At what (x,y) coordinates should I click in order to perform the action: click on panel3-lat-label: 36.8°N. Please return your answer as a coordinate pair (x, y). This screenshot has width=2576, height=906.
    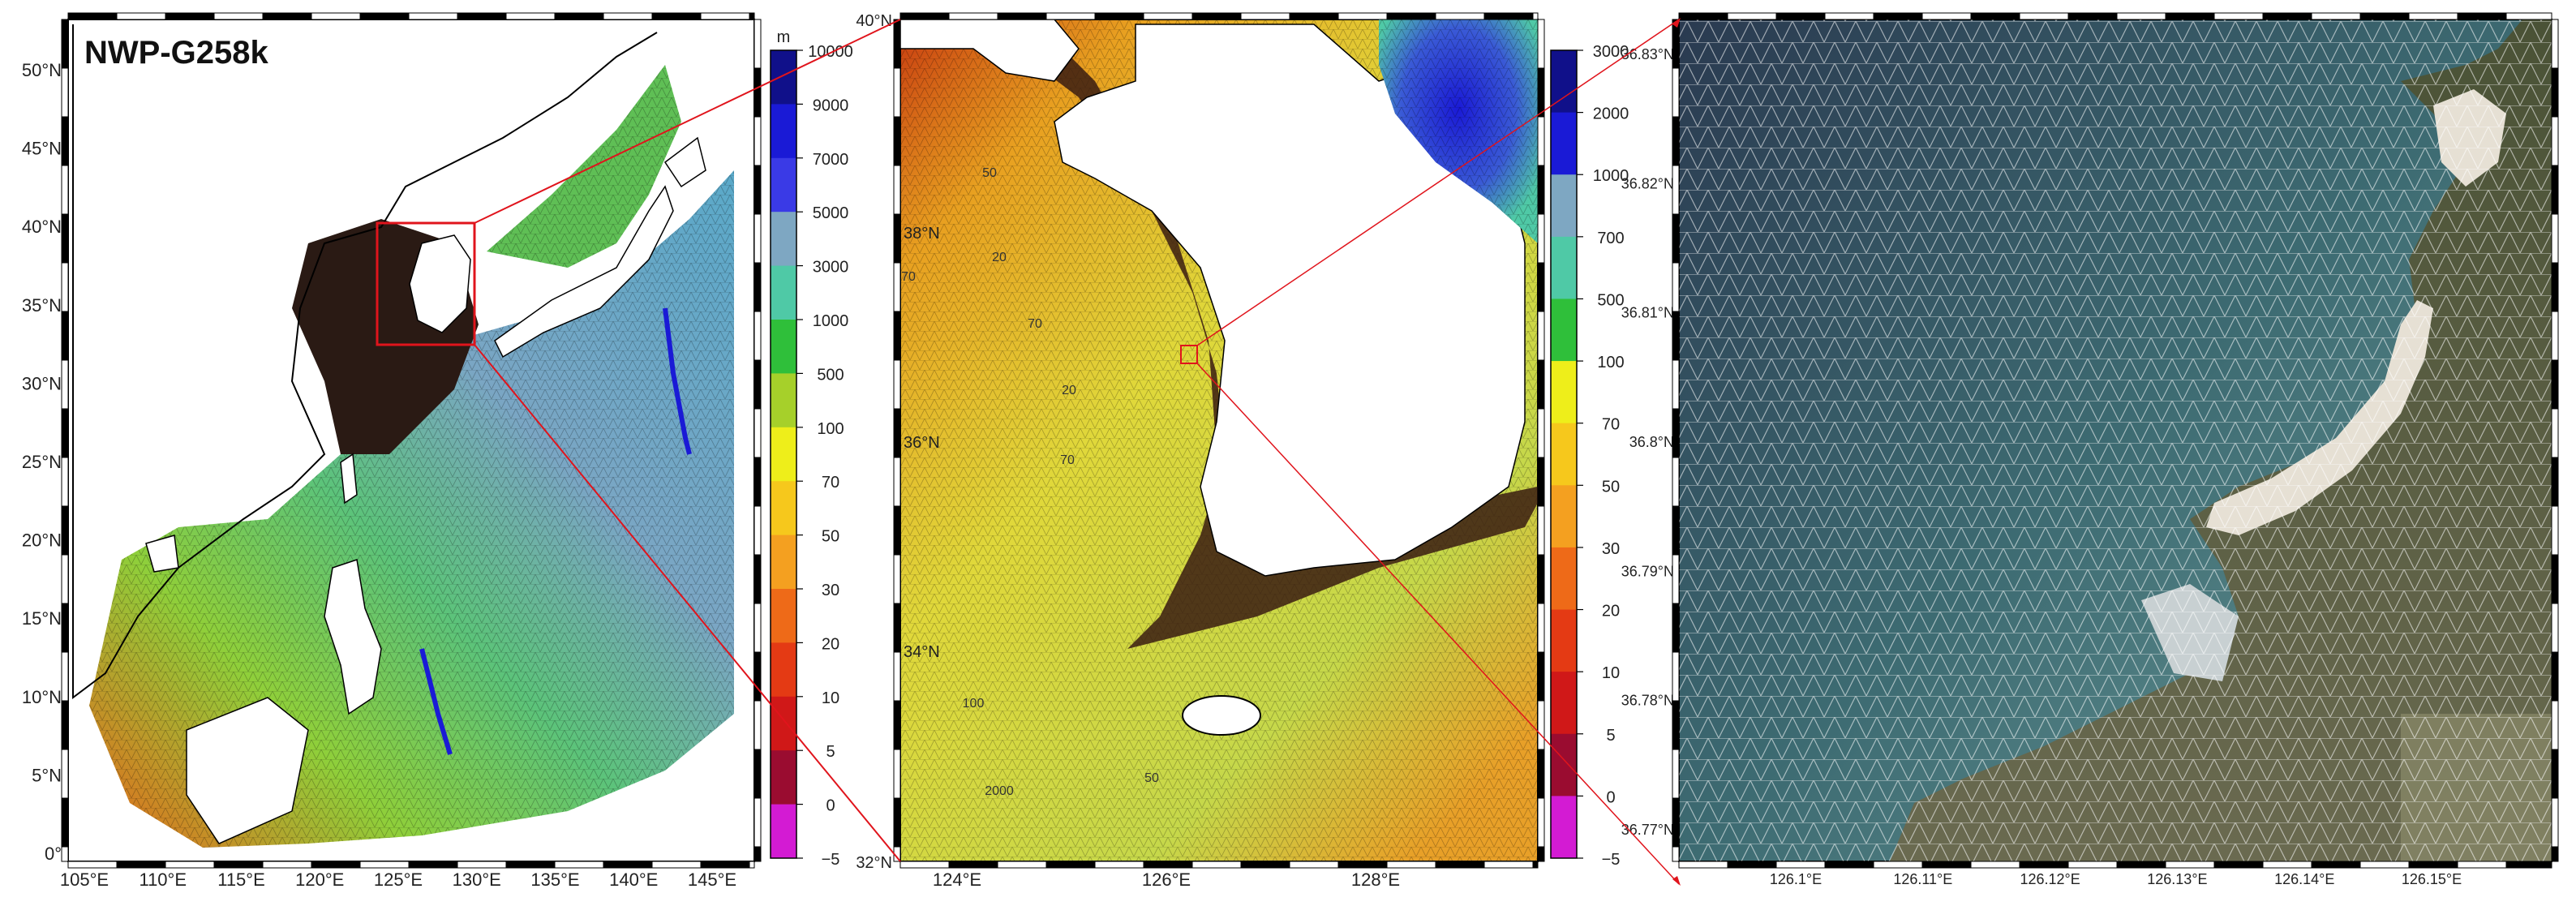
    Looking at the image, I should click on (1651, 442).